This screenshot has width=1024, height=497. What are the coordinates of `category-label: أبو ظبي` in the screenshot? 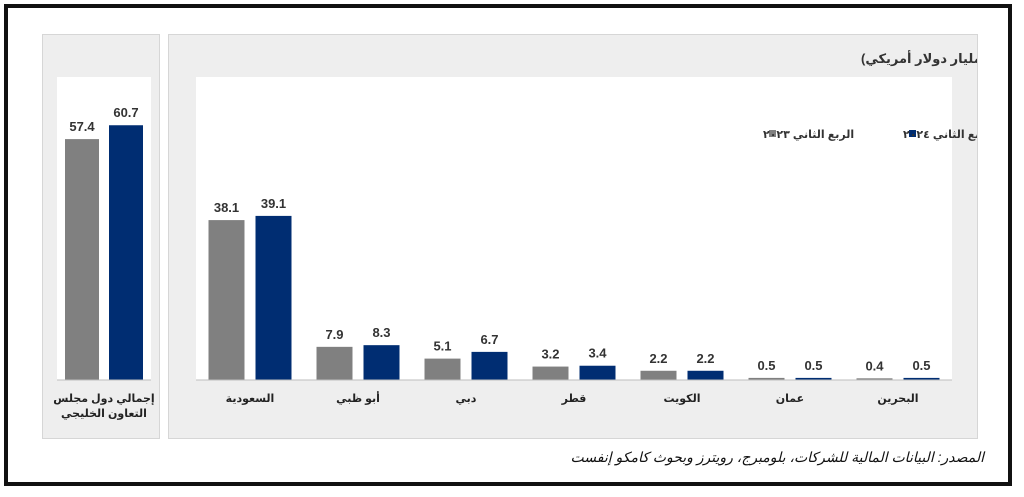 It's located at (358, 398).